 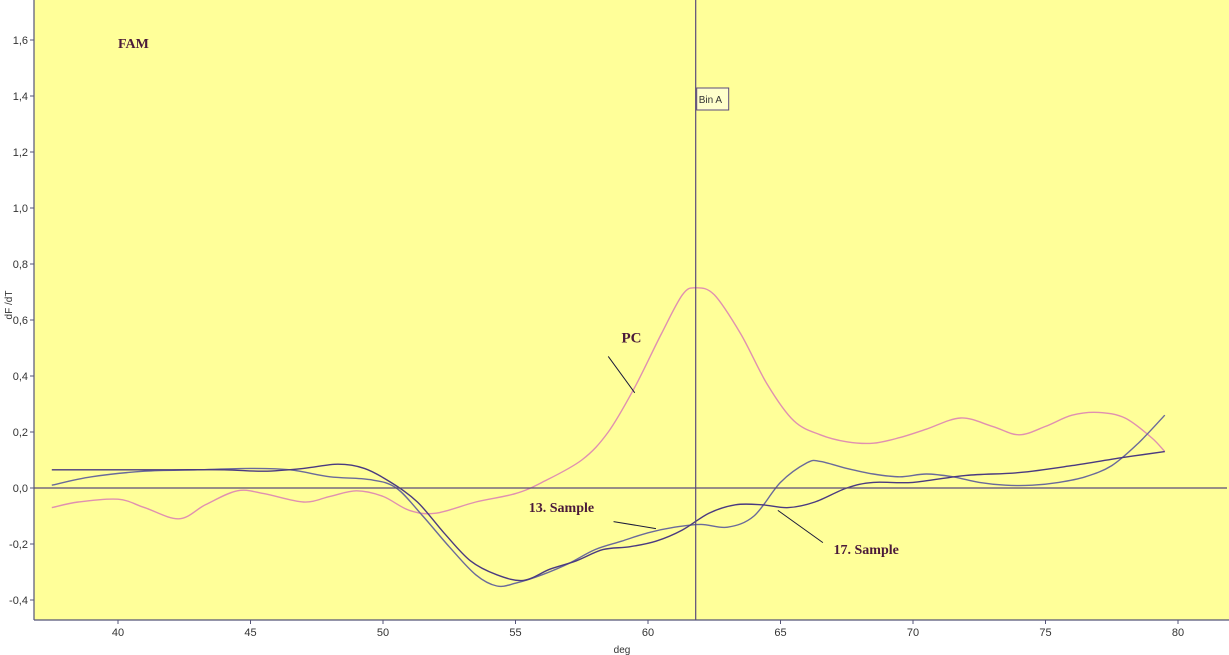 What do you see at coordinates (20, 97) in the screenshot?
I see `y-tick-label: 1,4` at bounding box center [20, 97].